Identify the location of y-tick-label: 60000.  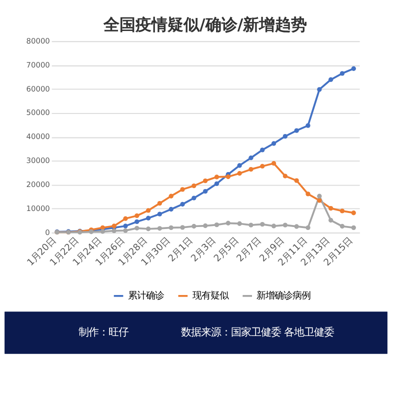
(38, 89).